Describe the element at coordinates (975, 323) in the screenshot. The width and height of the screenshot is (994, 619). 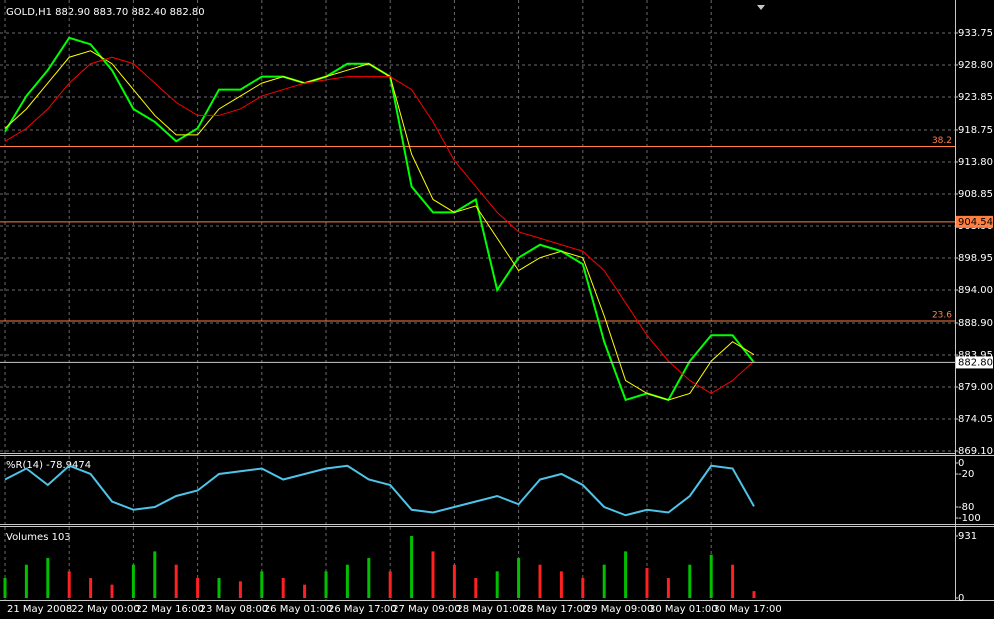
I see `y-tick-label: 888.90` at that location.